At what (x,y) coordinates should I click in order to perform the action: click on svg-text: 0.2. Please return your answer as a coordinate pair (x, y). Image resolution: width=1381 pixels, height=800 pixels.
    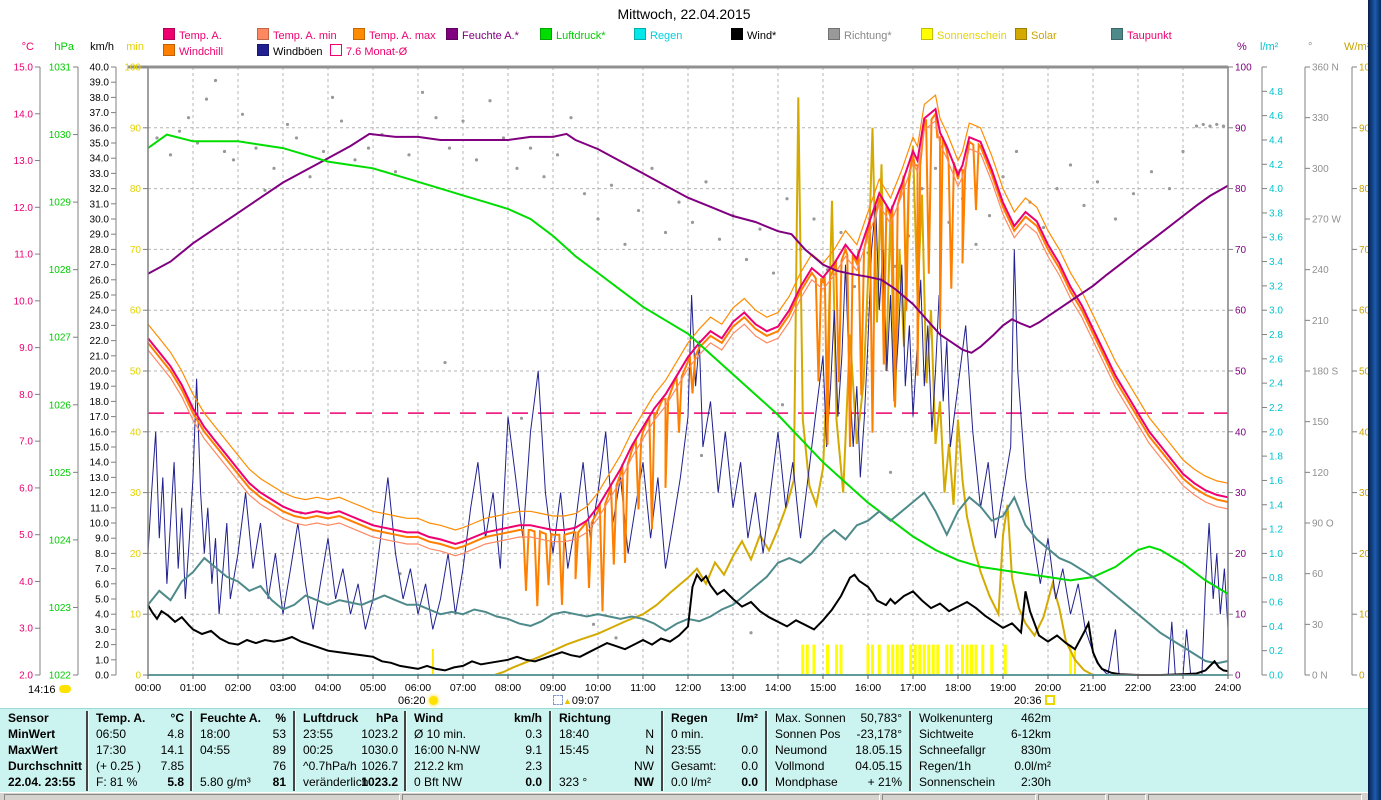
    Looking at the image, I should click on (1276, 651).